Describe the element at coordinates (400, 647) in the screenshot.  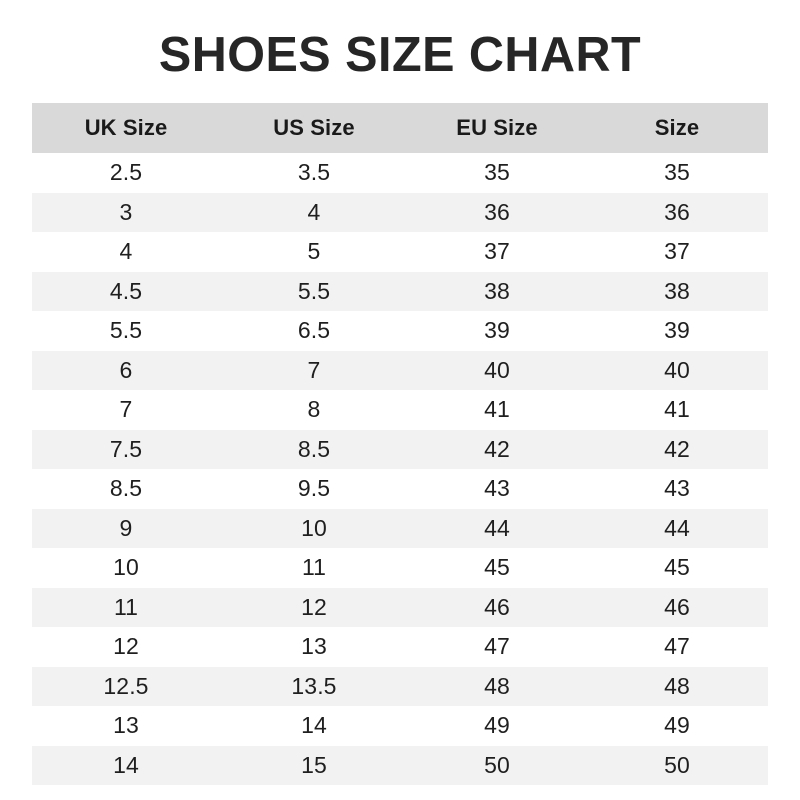
I see `table-row: 12 13 47 47` at that location.